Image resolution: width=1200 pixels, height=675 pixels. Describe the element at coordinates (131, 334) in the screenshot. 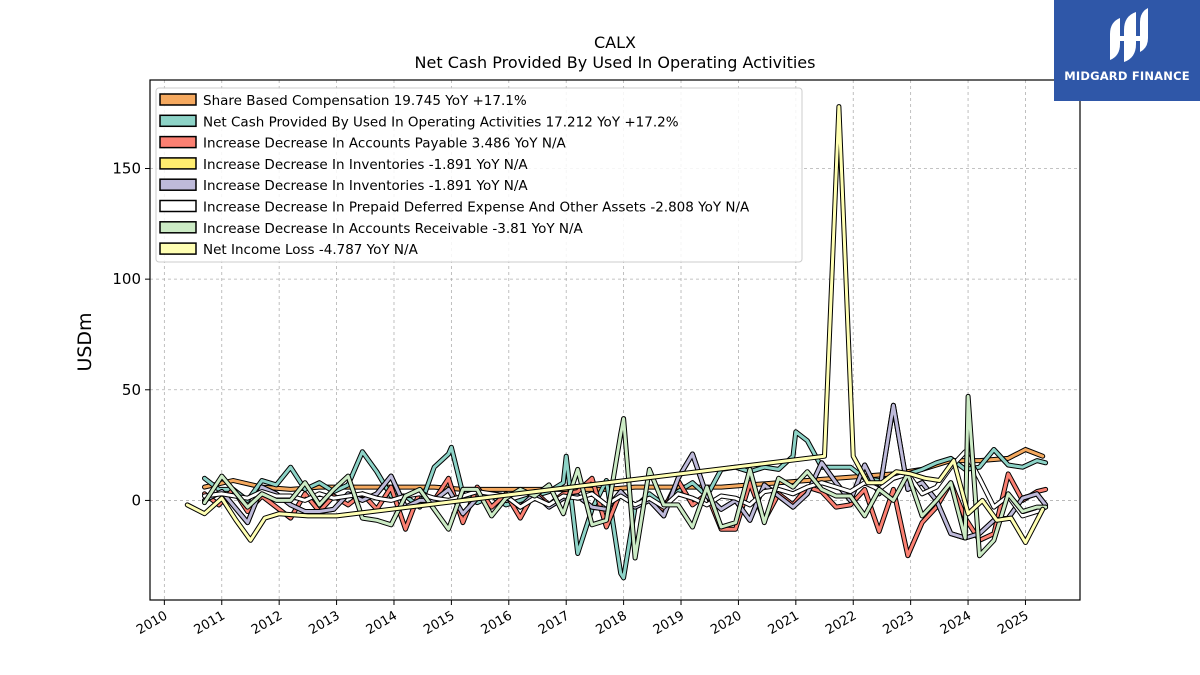

I see `y-axis: 0 50 100 150` at that location.